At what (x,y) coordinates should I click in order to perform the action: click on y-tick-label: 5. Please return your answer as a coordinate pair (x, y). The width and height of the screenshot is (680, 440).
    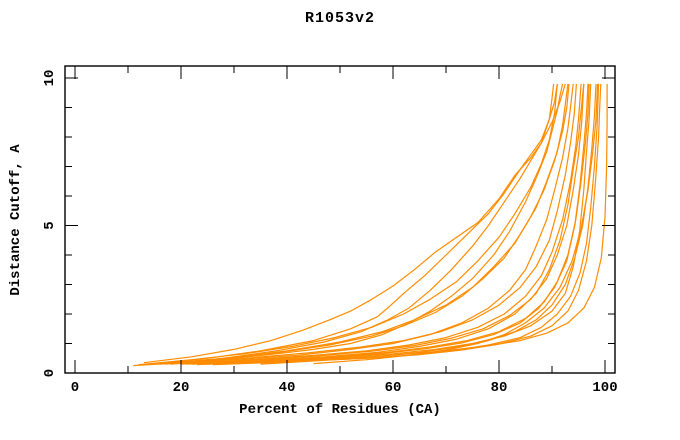
    Looking at the image, I should click on (50, 225).